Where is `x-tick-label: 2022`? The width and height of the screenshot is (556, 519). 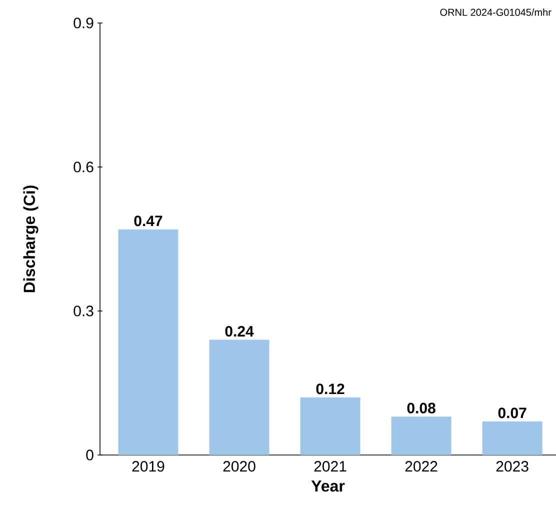 x-tick-label: 2022 is located at coordinates (421, 466).